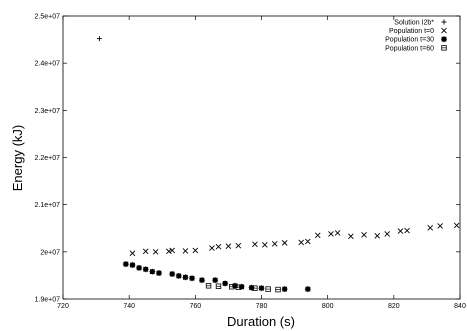  Describe the element at coordinates (411, 31) in the screenshot. I see `legend-label: Population t=0` at that location.